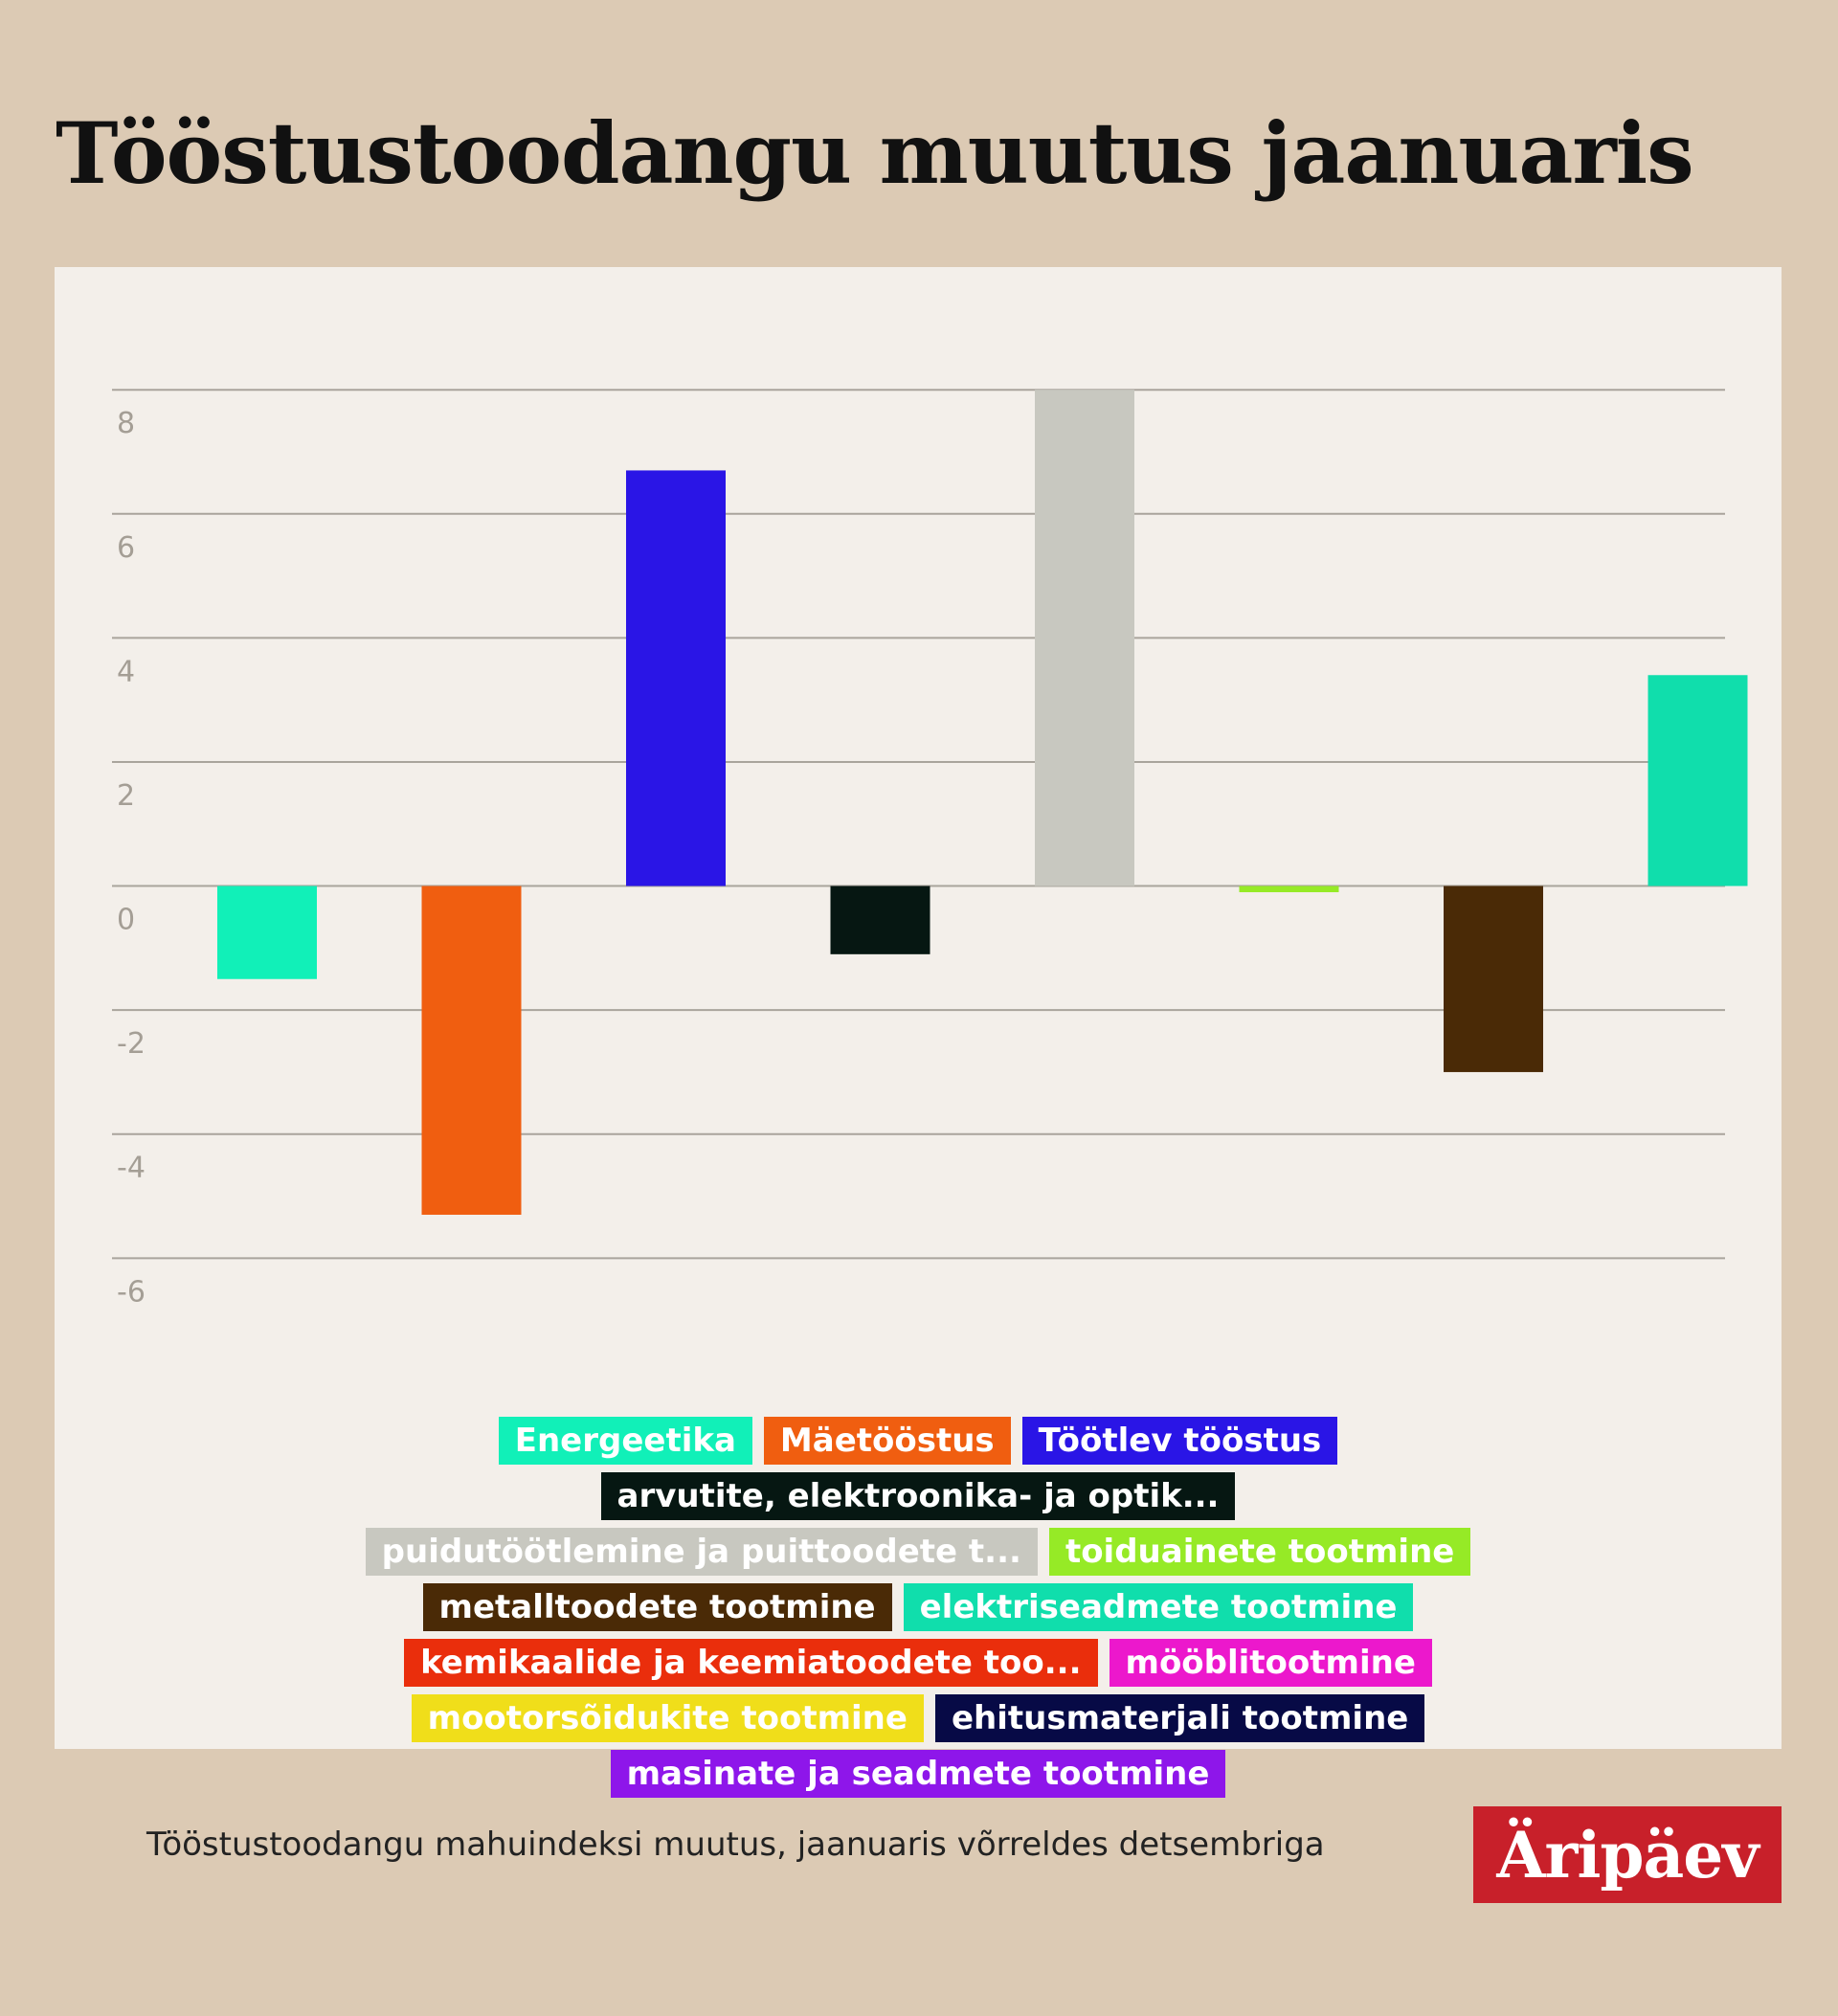  Describe the element at coordinates (126, 672) in the screenshot. I see `y-tick-label: 4` at that location.